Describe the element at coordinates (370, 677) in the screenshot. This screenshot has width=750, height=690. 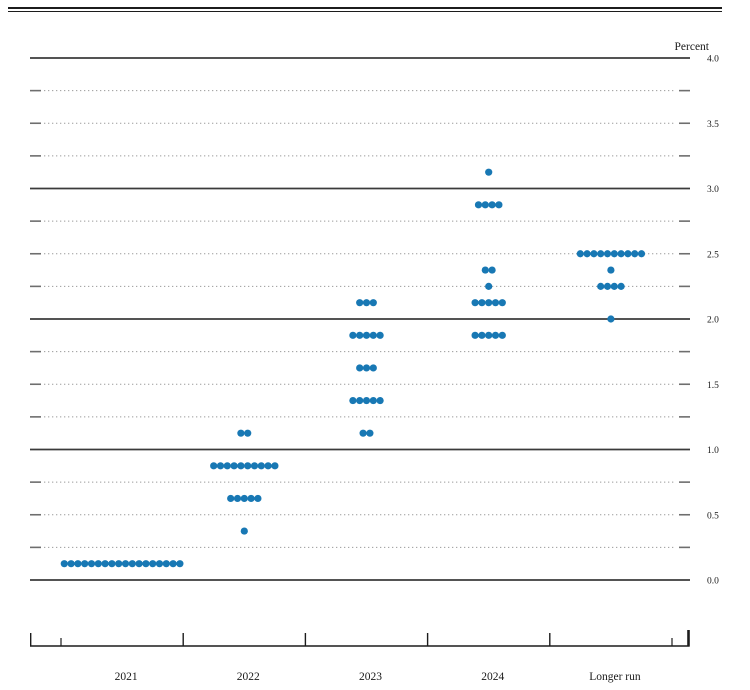
I see `x-axis-label: 2023` at that location.